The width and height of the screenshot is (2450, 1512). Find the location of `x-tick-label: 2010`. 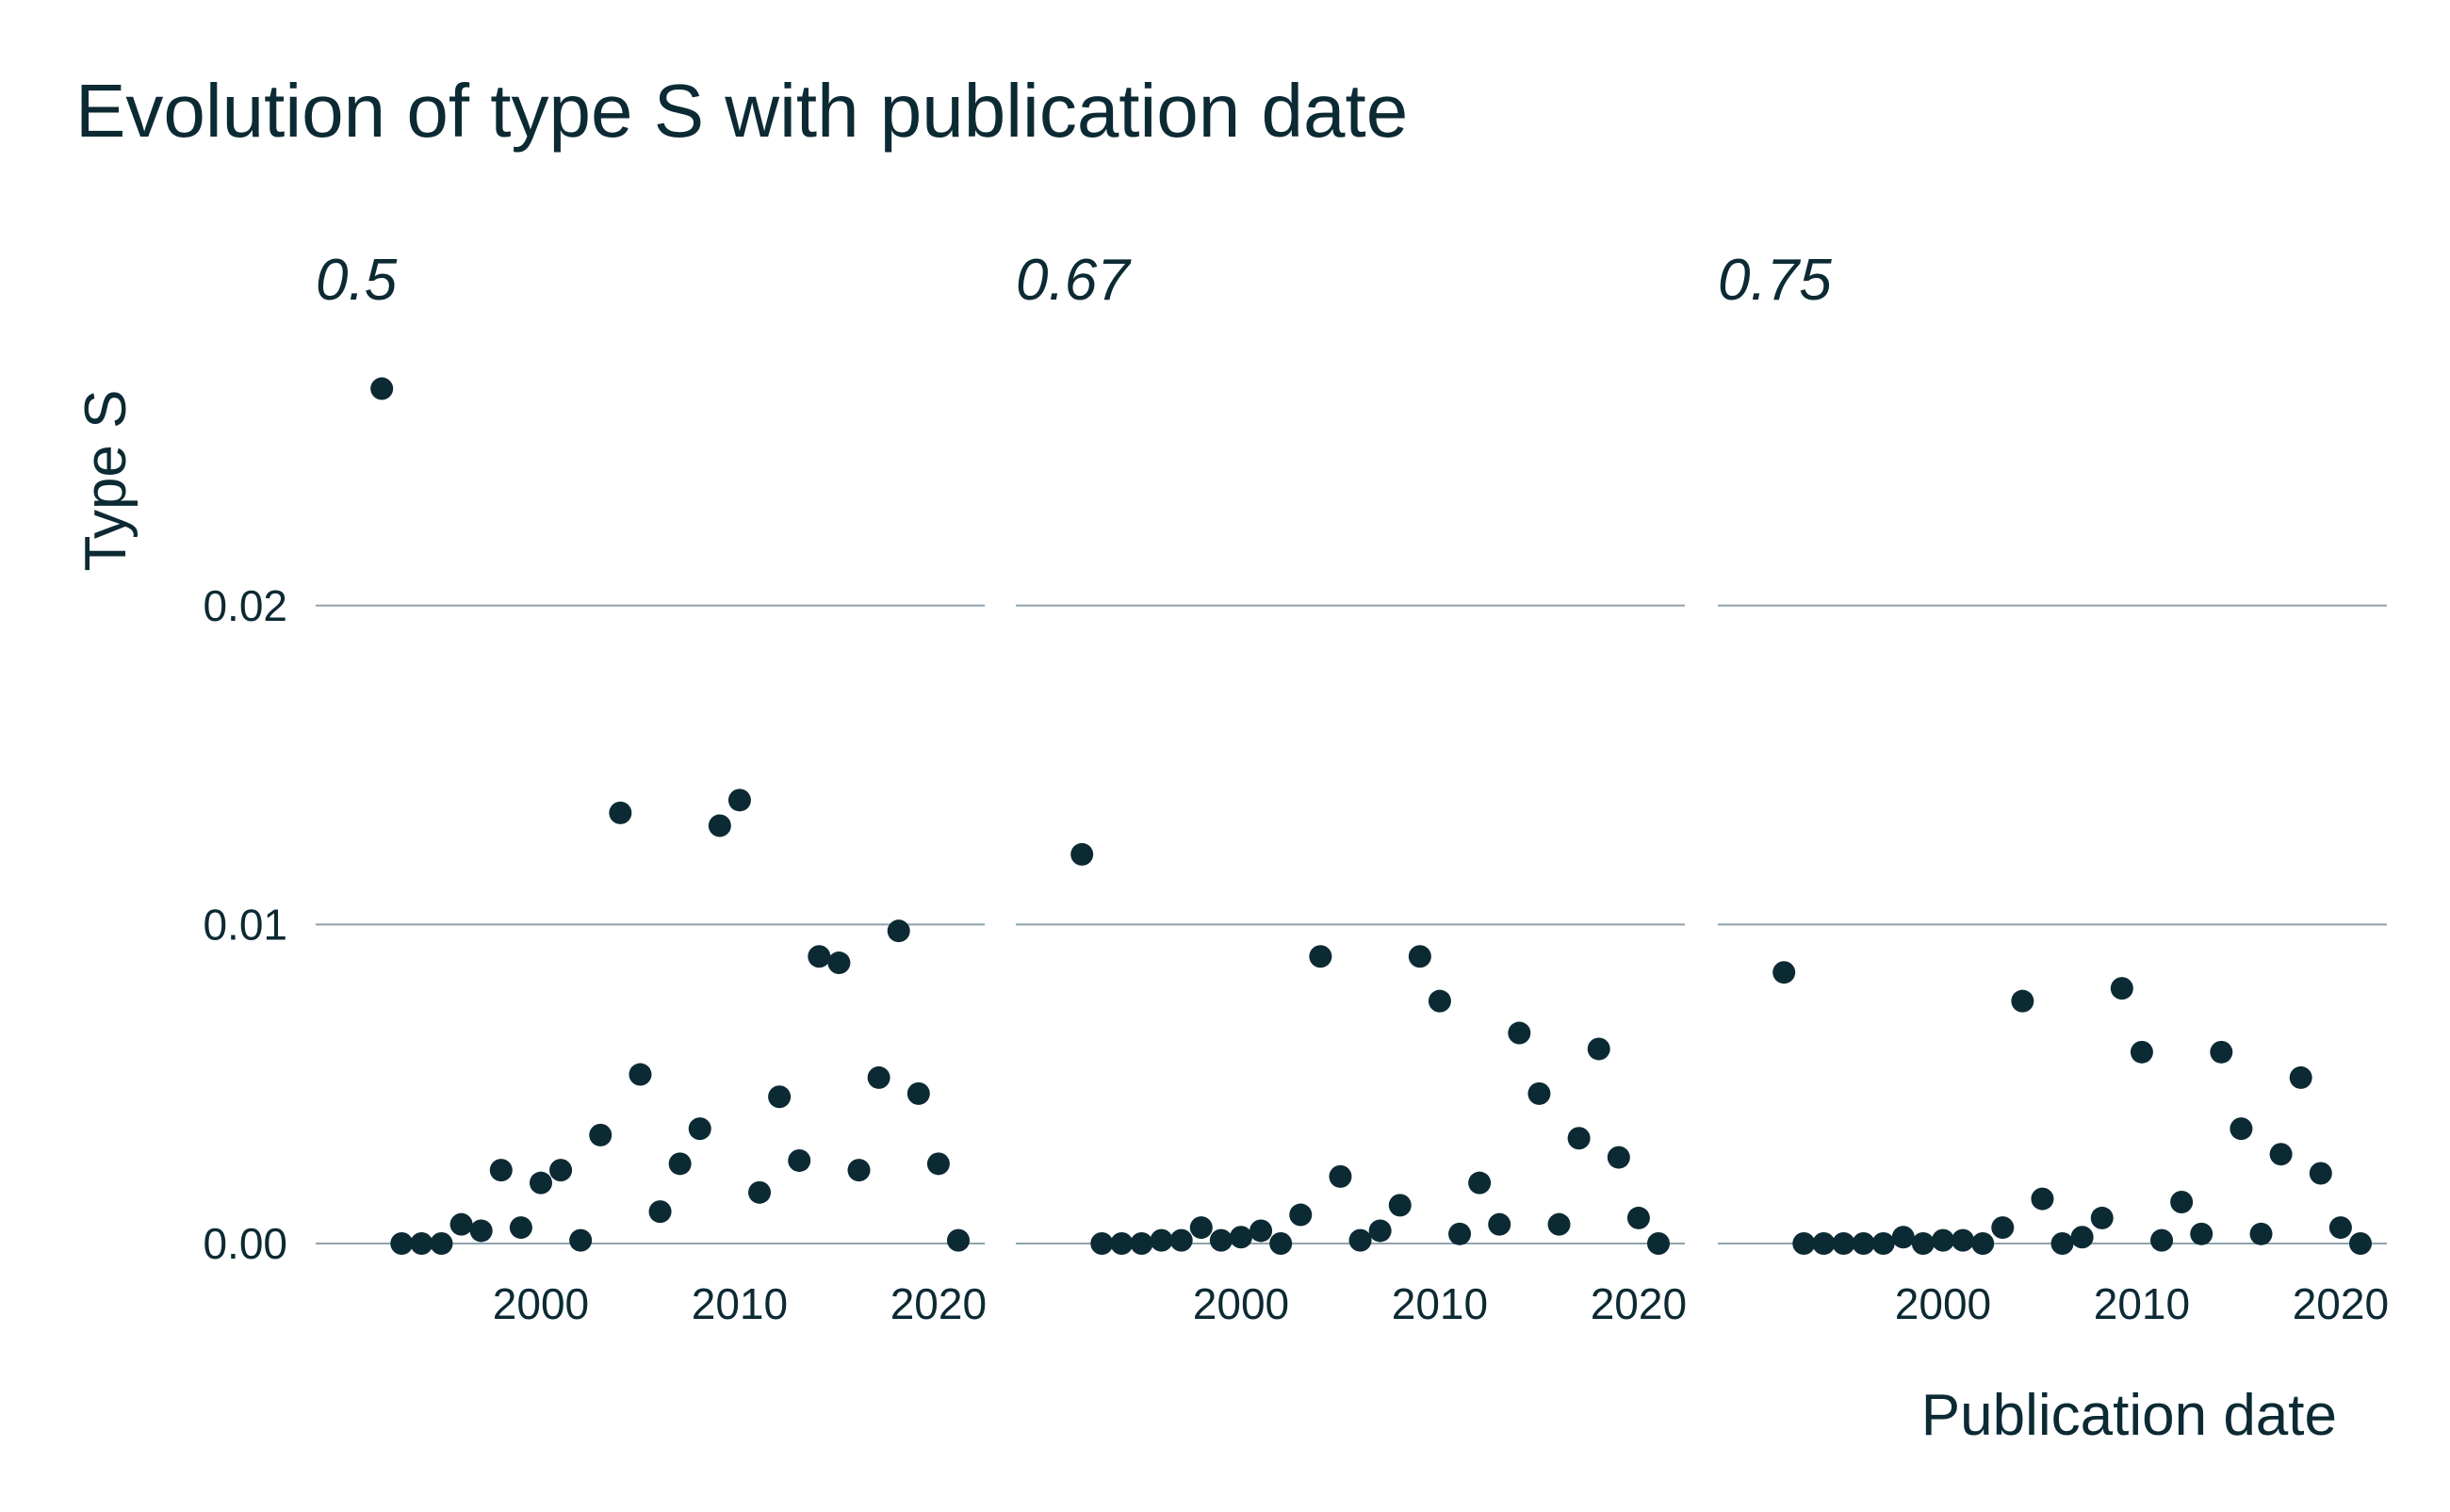

x-tick-label: 2010 is located at coordinates (1440, 1303).